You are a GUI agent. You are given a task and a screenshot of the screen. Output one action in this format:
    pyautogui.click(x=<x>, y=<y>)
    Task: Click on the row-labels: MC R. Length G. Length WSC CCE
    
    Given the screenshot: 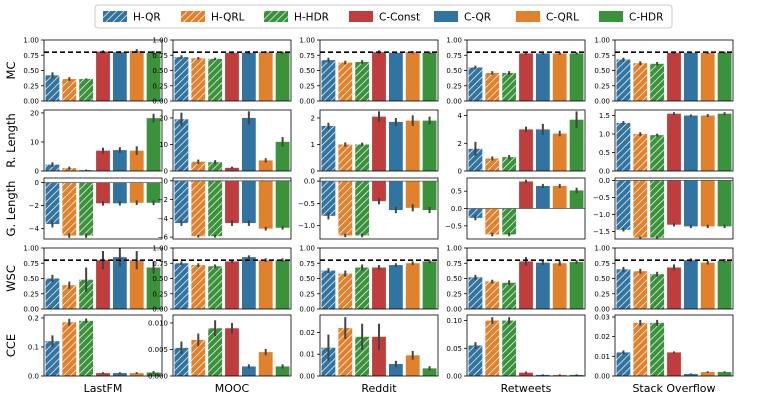 What is the action you would take?
    pyautogui.click(x=11, y=210)
    